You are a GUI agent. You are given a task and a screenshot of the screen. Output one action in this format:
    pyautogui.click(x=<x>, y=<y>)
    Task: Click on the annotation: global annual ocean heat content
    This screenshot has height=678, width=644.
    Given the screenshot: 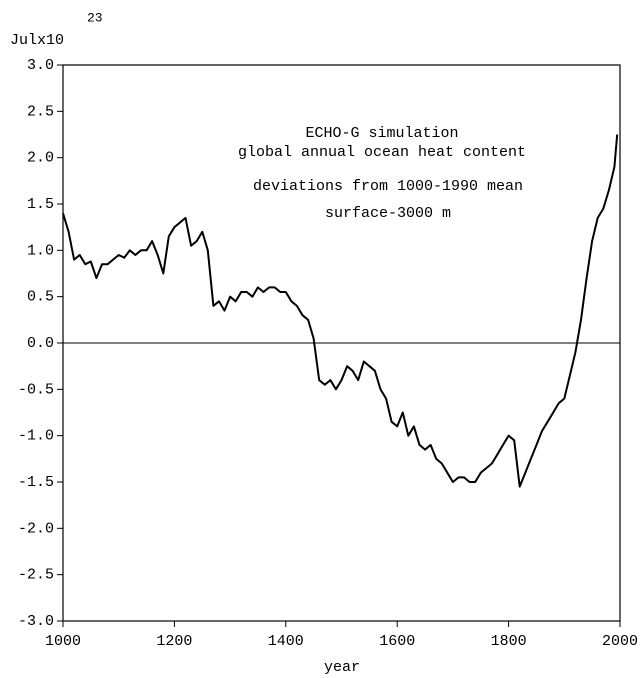 What is the action you would take?
    pyautogui.click(x=382, y=152)
    